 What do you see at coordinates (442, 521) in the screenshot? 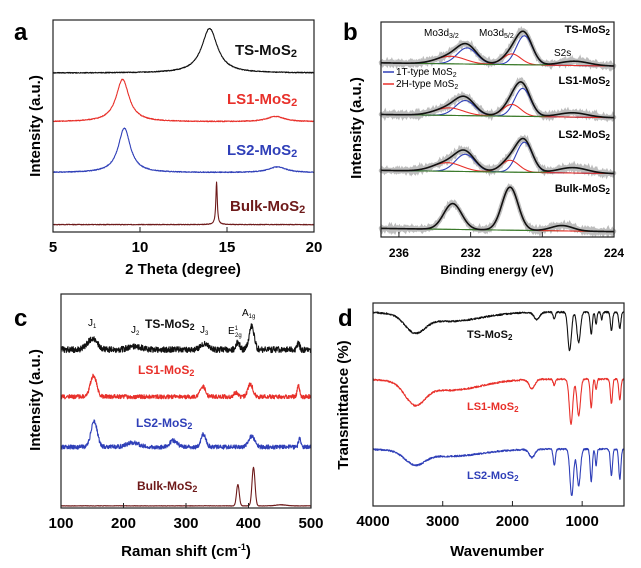
I see `x-tick-label: 3000` at bounding box center [442, 521].